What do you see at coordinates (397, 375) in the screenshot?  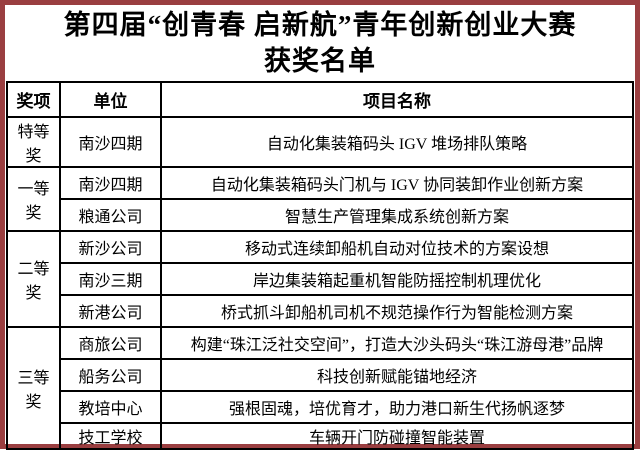 I see `project-cell: 科技创新赋能锚地经济` at bounding box center [397, 375].